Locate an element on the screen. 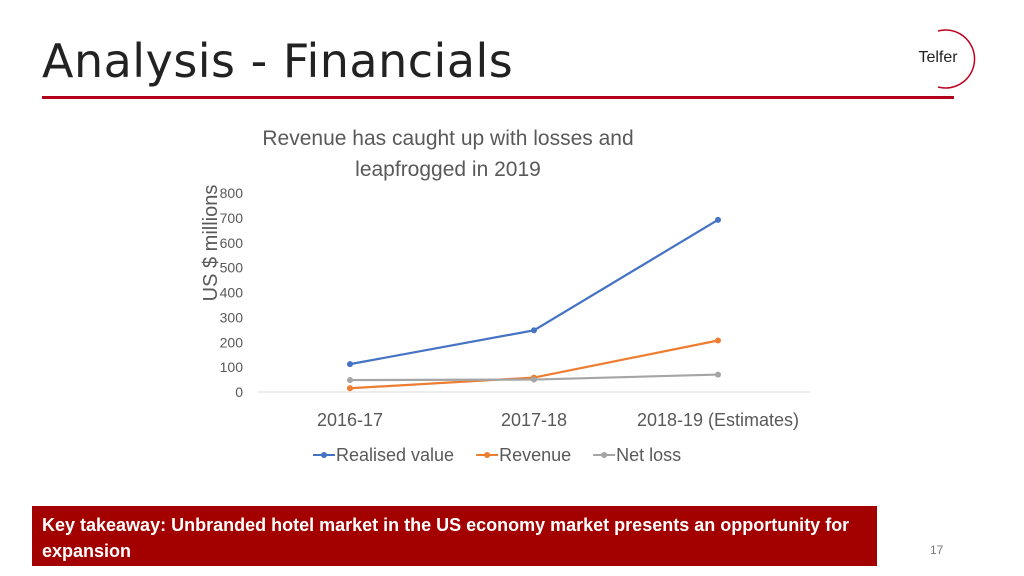 This screenshot has height=576, width=1024. y-tick-label: 0 is located at coordinates (239, 392).